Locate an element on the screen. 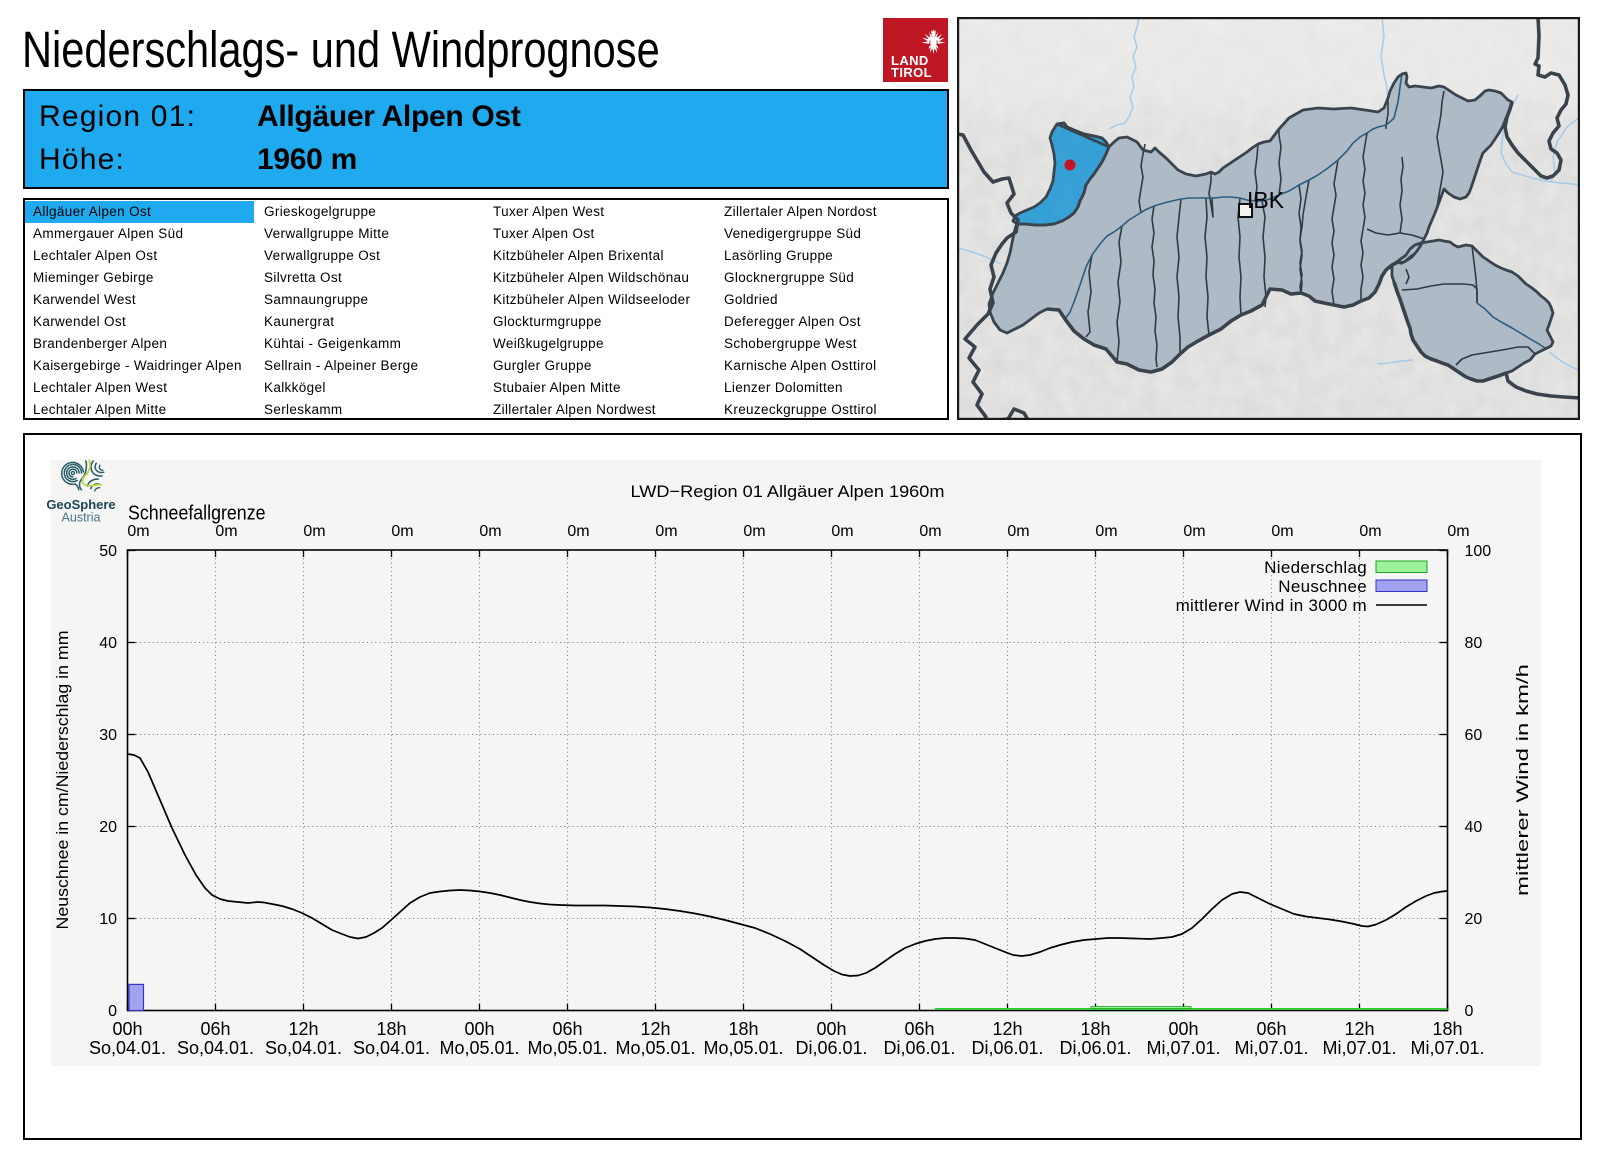 The image size is (1600, 1153). svg-text: 60 is located at coordinates (1474, 735).